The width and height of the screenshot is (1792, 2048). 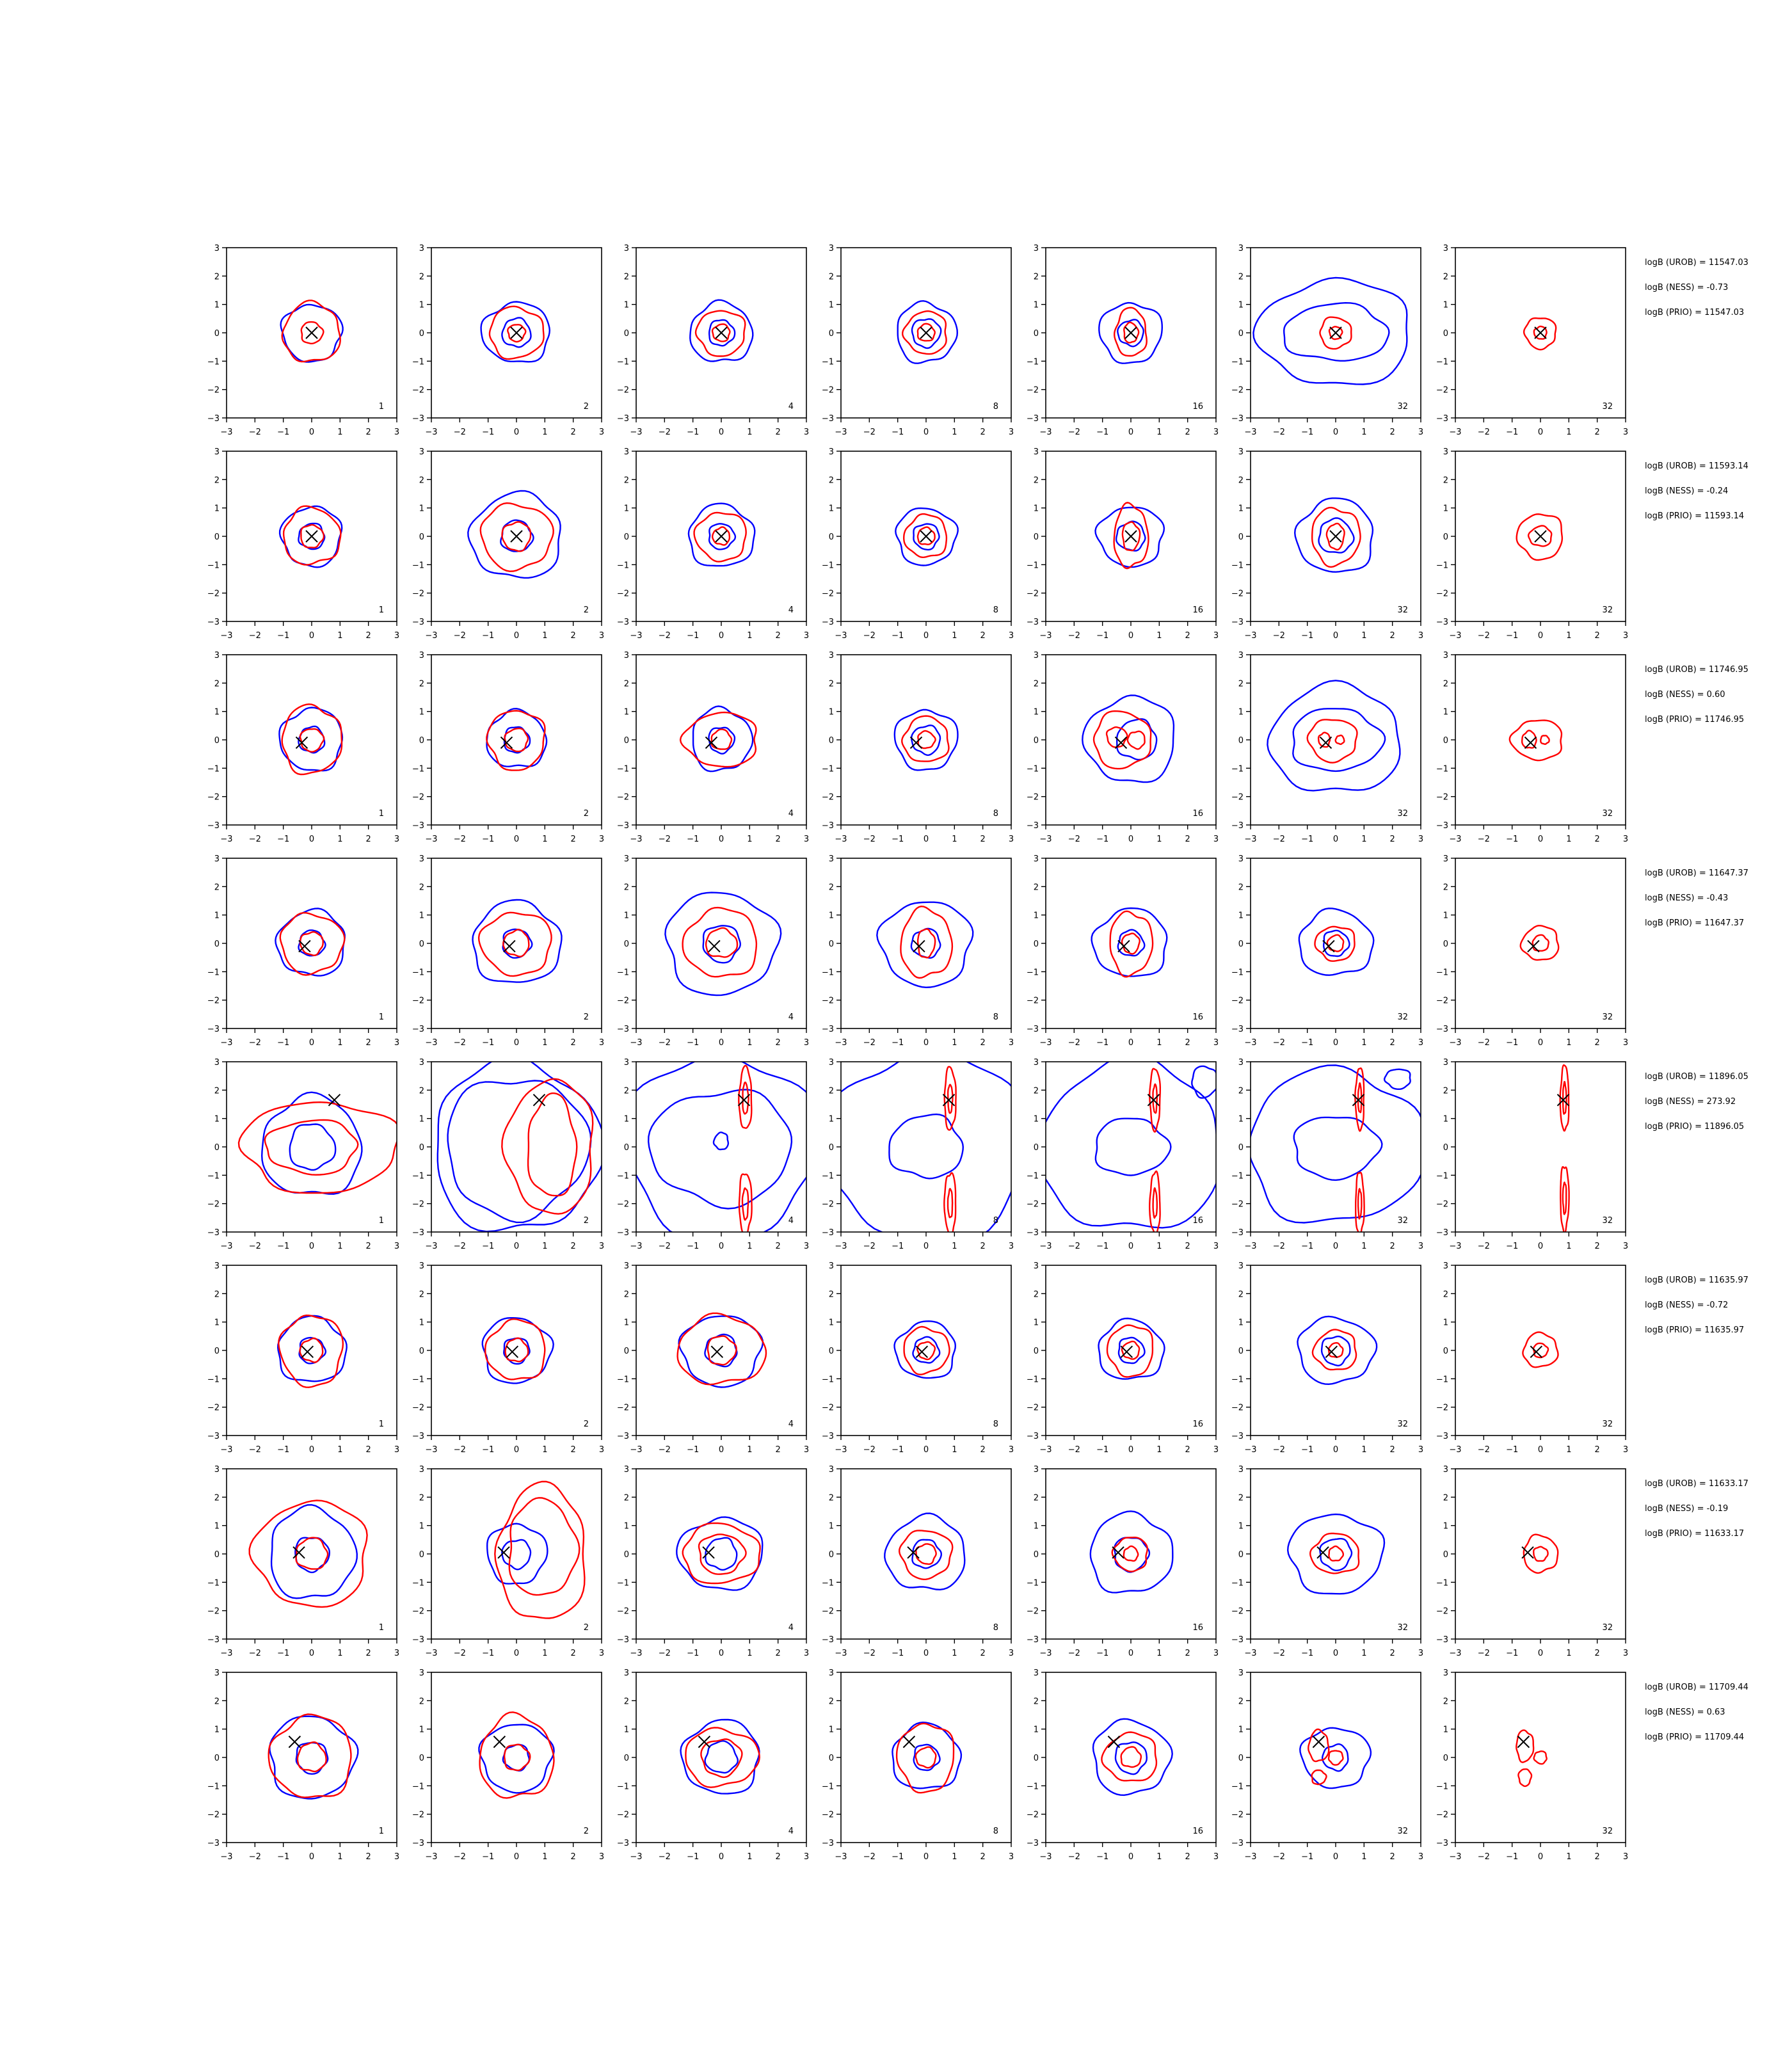 I want to click on panel-r6-c7: −3−3 −2 −2 −1 −1 0 0 1 1 2 2 3 3 32, so click(x=1532, y=1358).